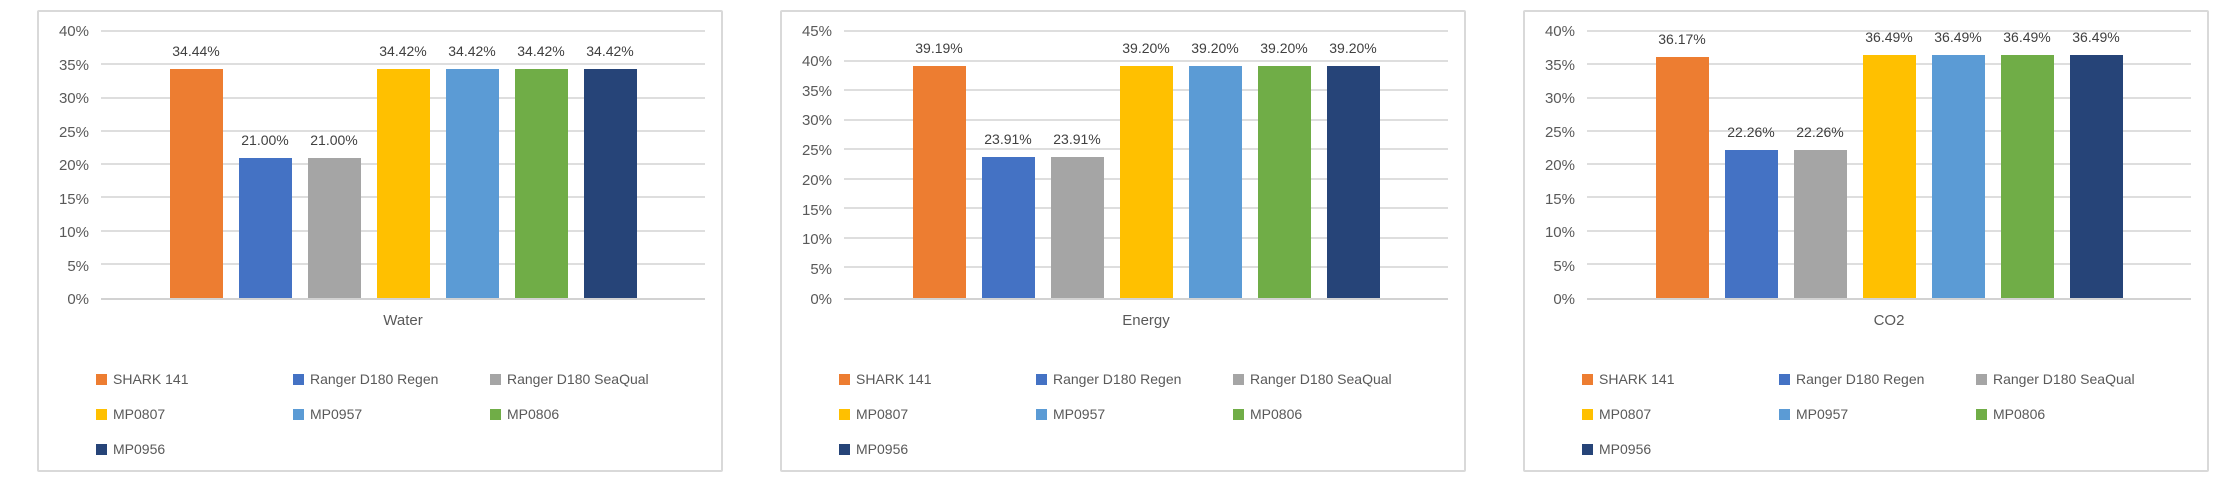 This screenshot has width=2230, height=489. What do you see at coordinates (1564, 299) in the screenshot?
I see `y-tick-label: 0%` at bounding box center [1564, 299].